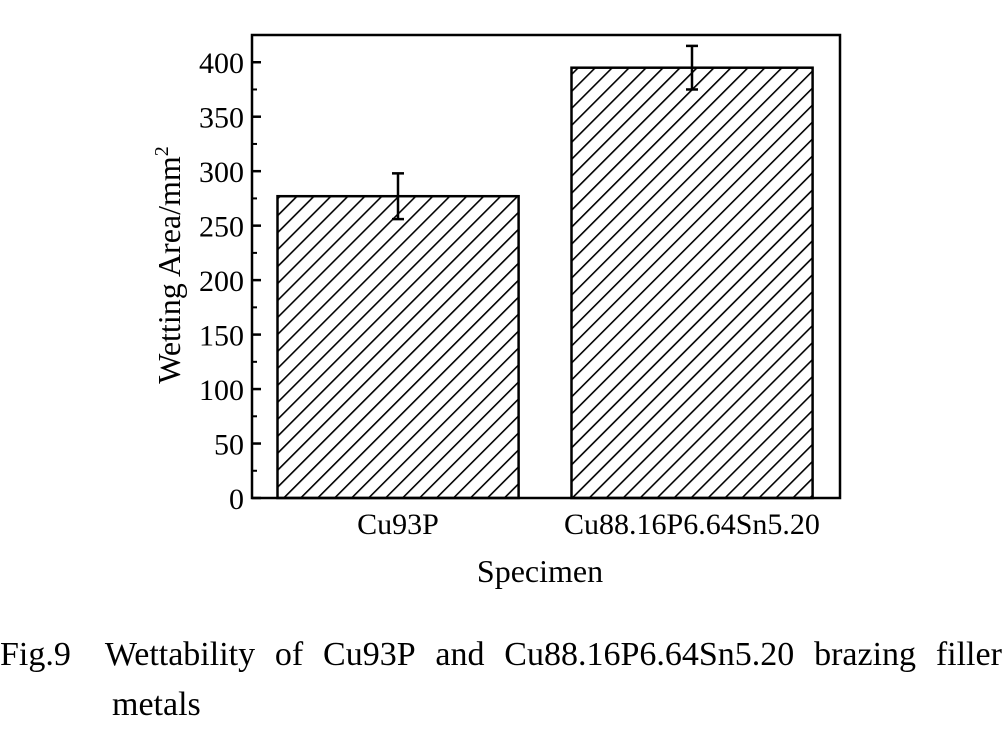 The image size is (1002, 754). What do you see at coordinates (221, 336) in the screenshot?
I see `y-tick-label: 150` at bounding box center [221, 336].